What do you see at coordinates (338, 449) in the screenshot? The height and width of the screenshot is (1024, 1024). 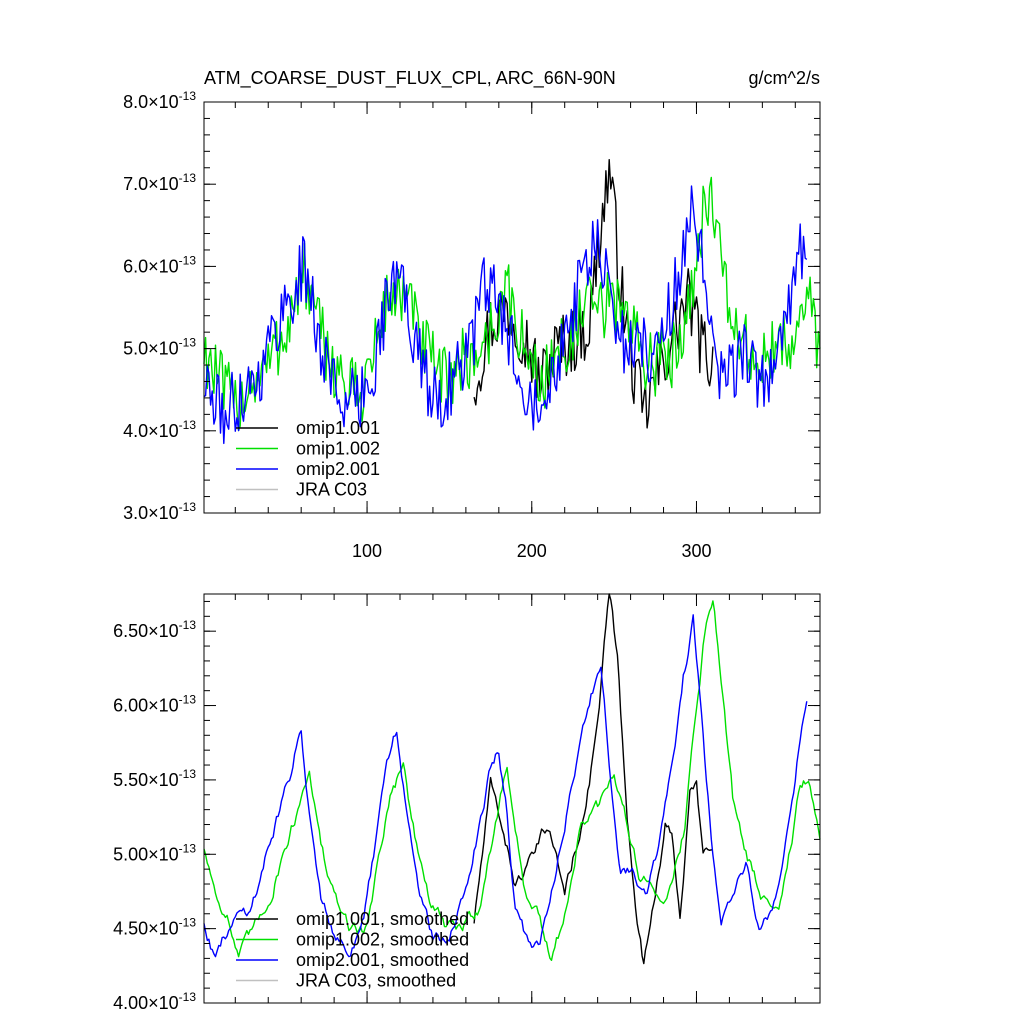 I see `legend-label: omip1.002` at bounding box center [338, 449].